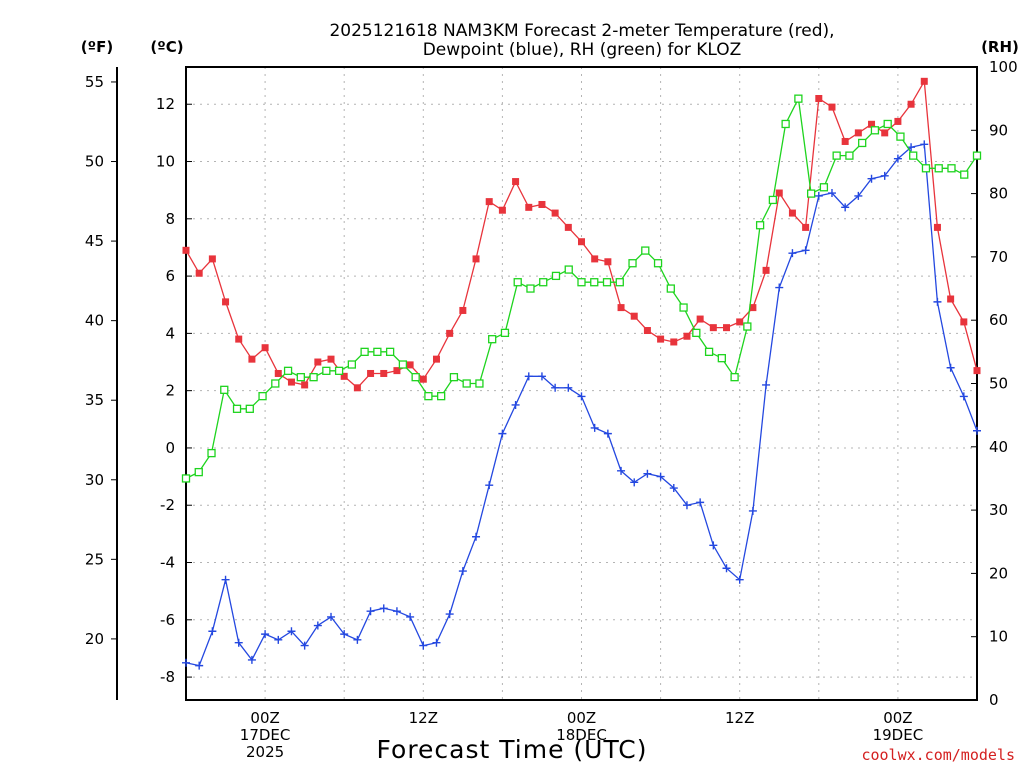 This screenshot has width=1024, height=768. I want to click on fahrenheit-unit-label: (ºF), so click(97, 47).